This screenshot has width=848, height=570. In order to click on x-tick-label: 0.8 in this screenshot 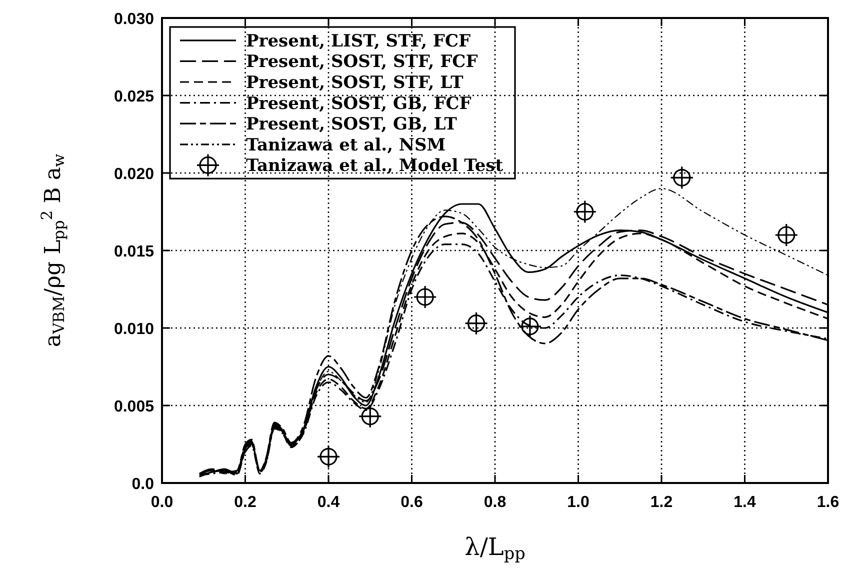, I will do `click(495, 502)`.